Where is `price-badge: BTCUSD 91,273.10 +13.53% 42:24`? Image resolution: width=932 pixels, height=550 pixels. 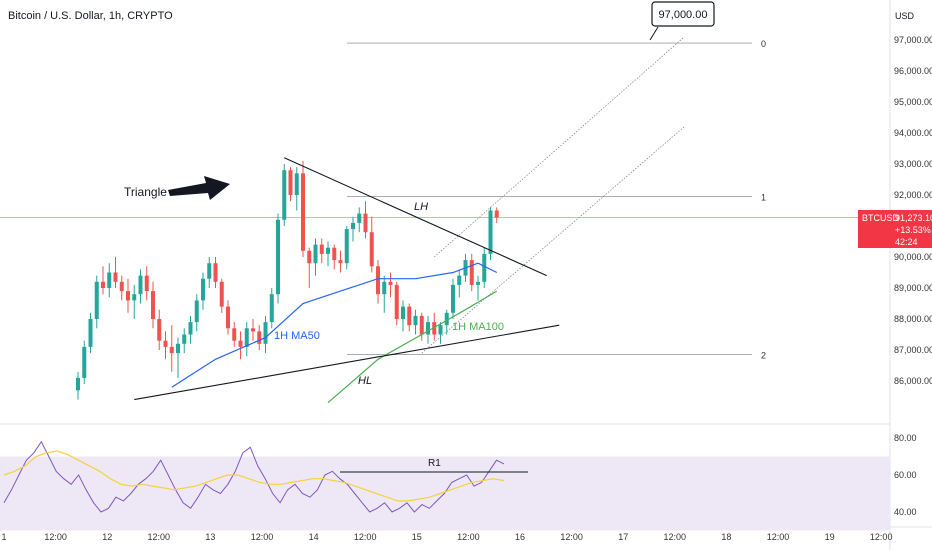
price-badge: BTCUSD 91,273.10 +13.53% 42:24 is located at coordinates (895, 229).